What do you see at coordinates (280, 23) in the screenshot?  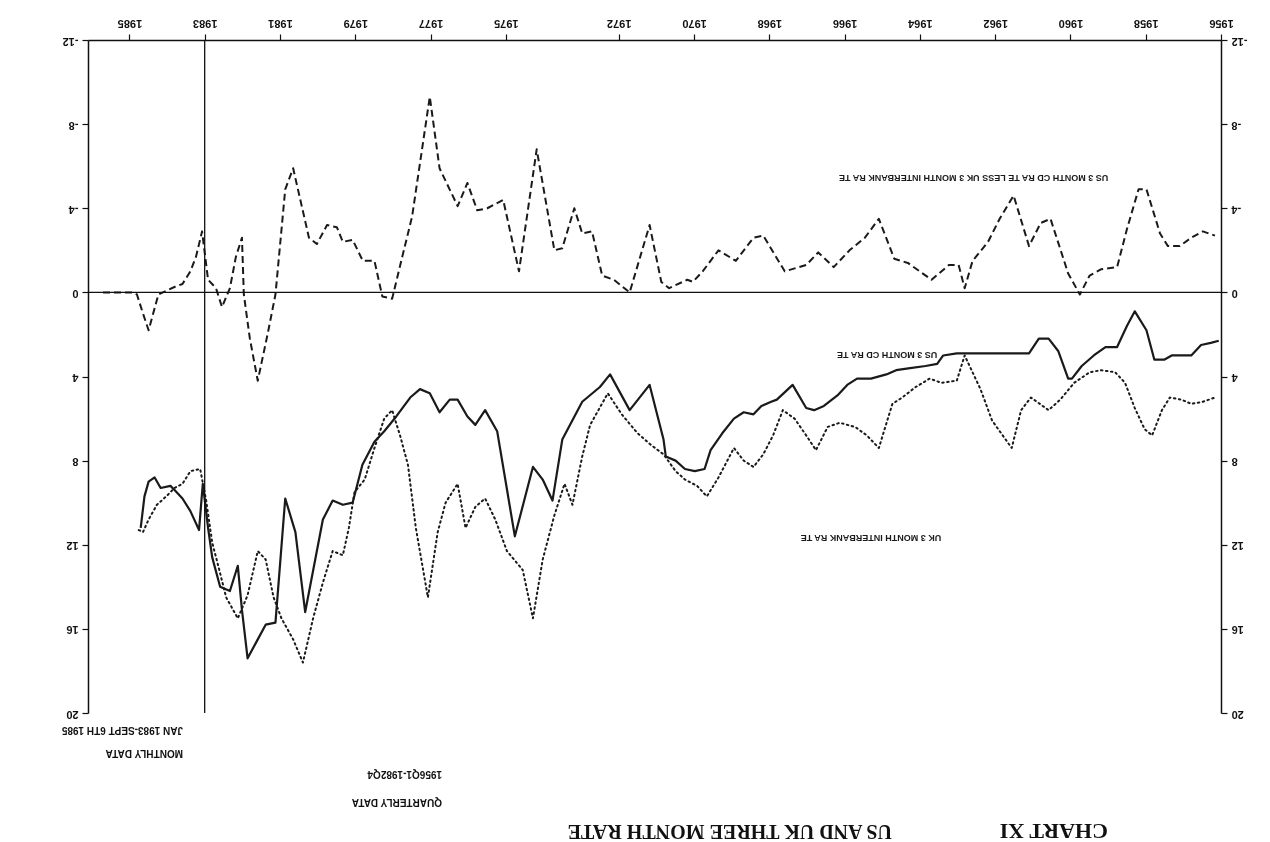 I see `x-tick-label: 1981` at bounding box center [280, 23].